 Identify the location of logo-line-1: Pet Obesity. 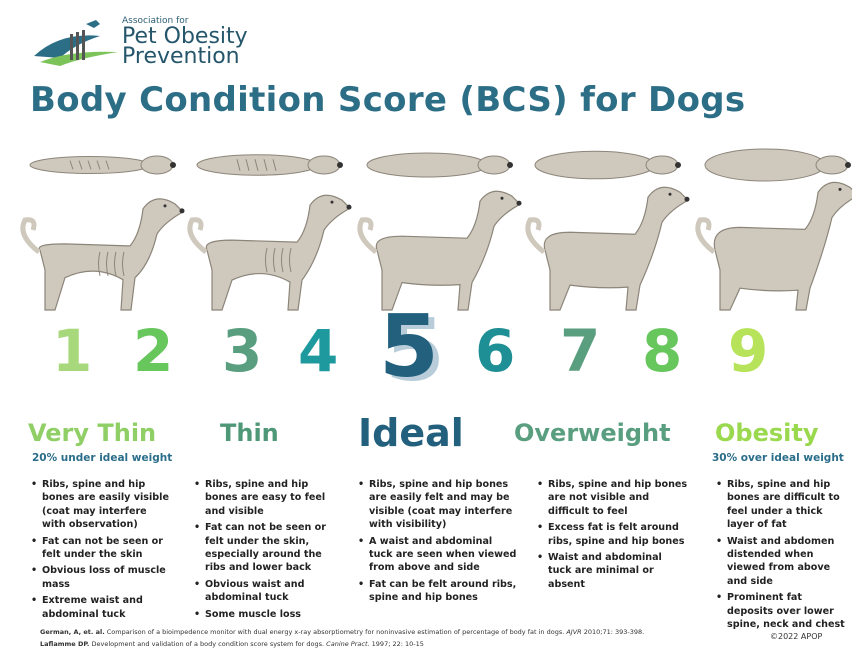
(185, 36).